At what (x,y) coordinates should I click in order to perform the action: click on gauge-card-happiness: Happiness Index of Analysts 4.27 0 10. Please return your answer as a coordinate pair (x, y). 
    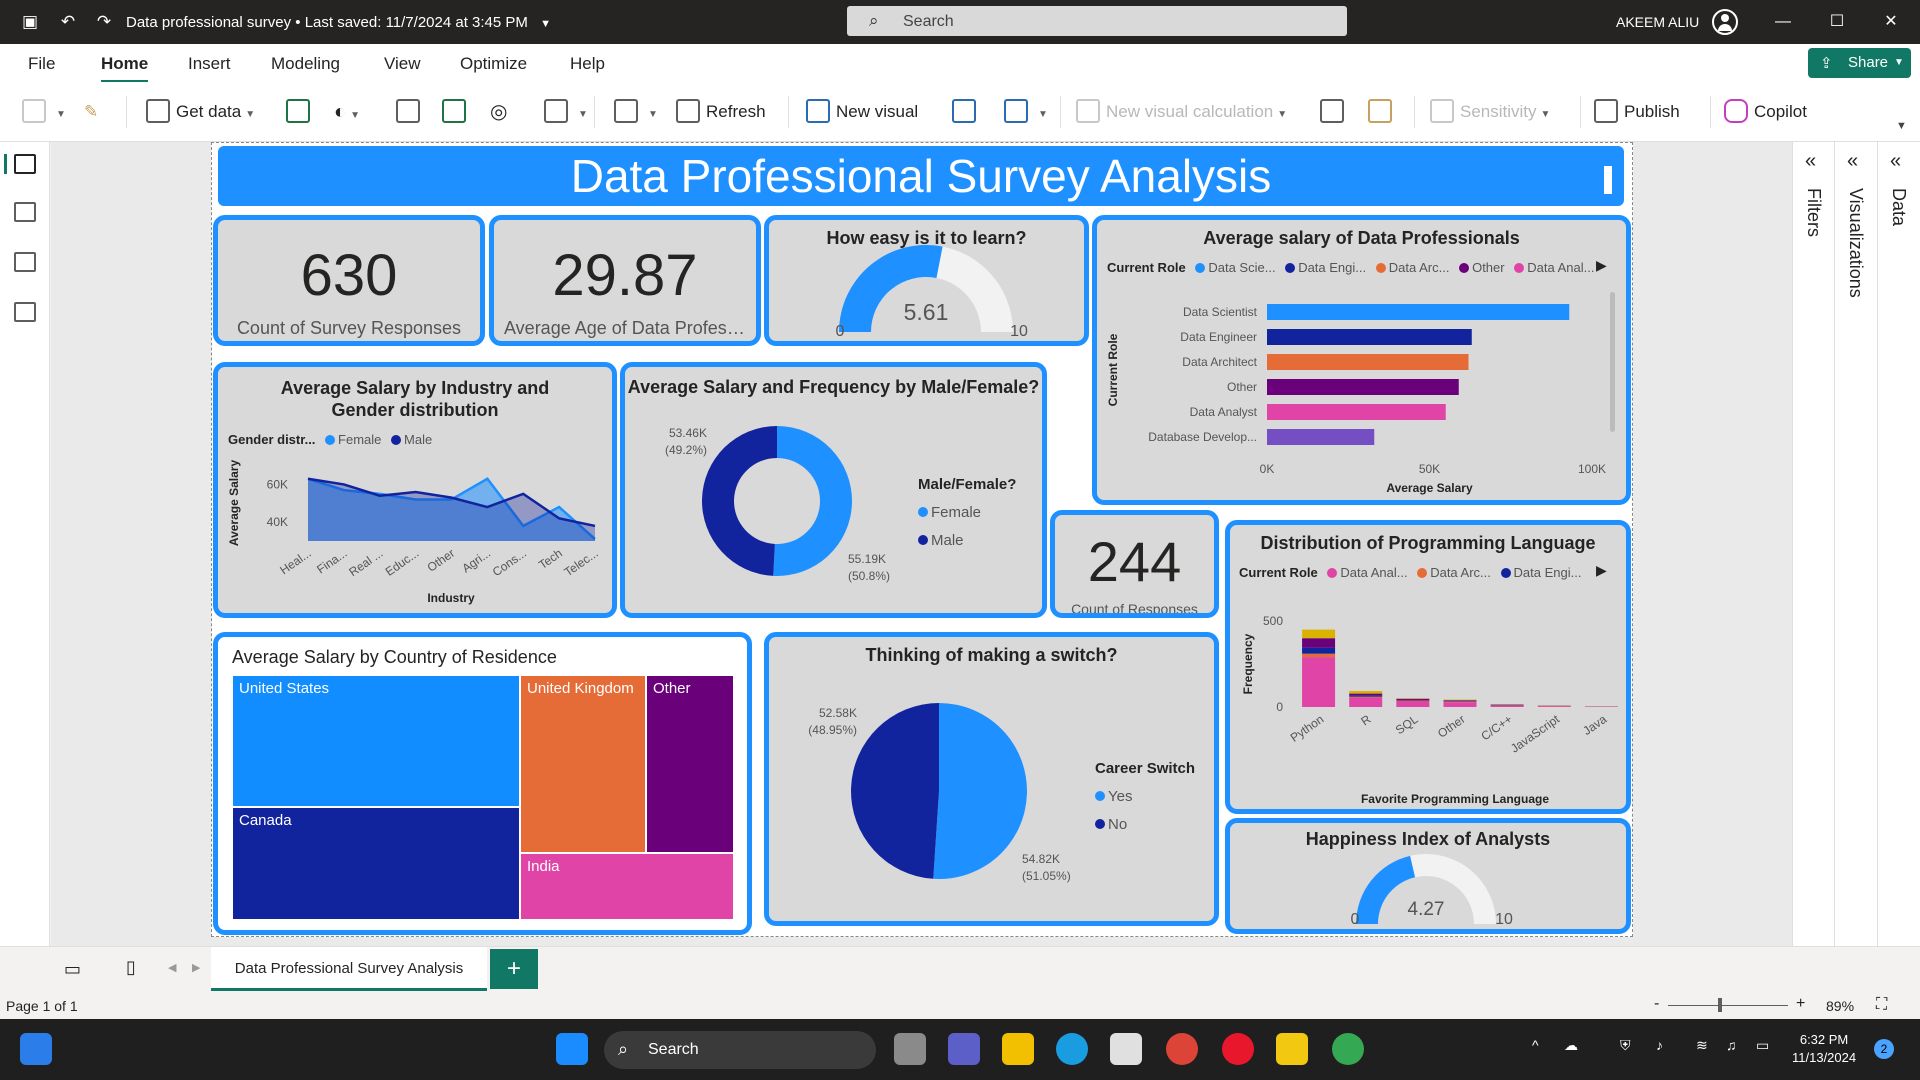
    Looking at the image, I should click on (1428, 876).